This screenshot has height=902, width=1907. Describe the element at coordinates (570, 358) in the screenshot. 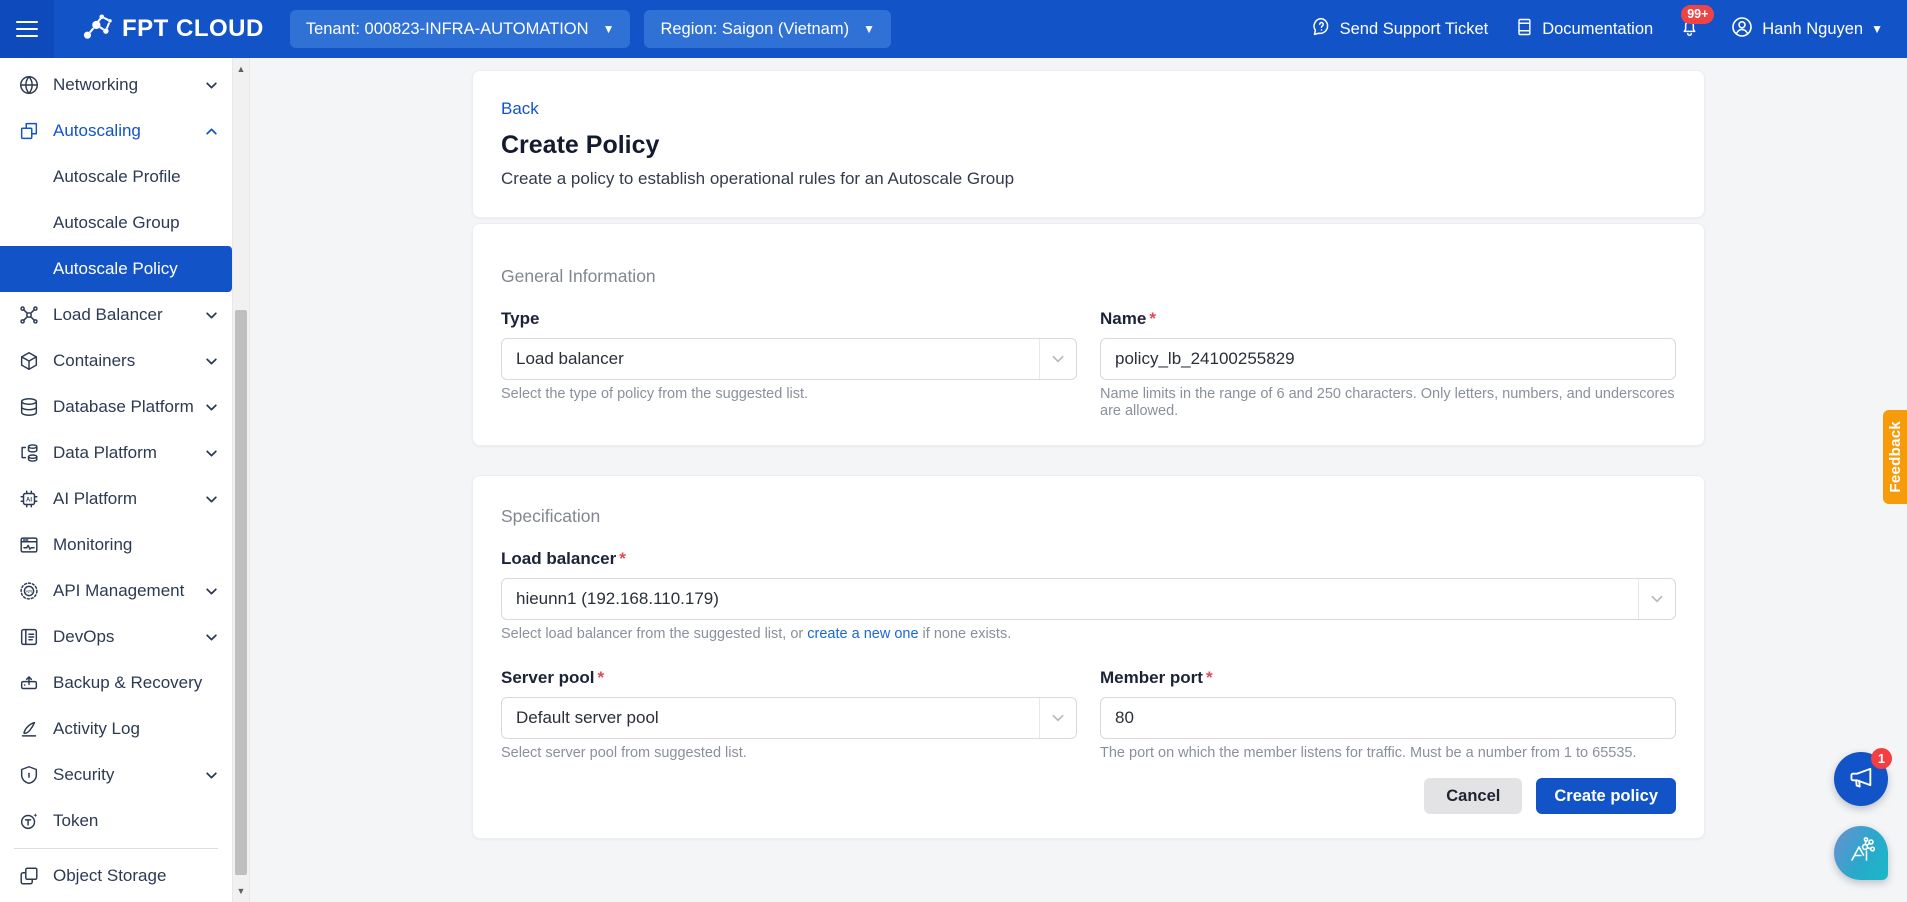

I see `type-select-value: Load balancer` at that location.